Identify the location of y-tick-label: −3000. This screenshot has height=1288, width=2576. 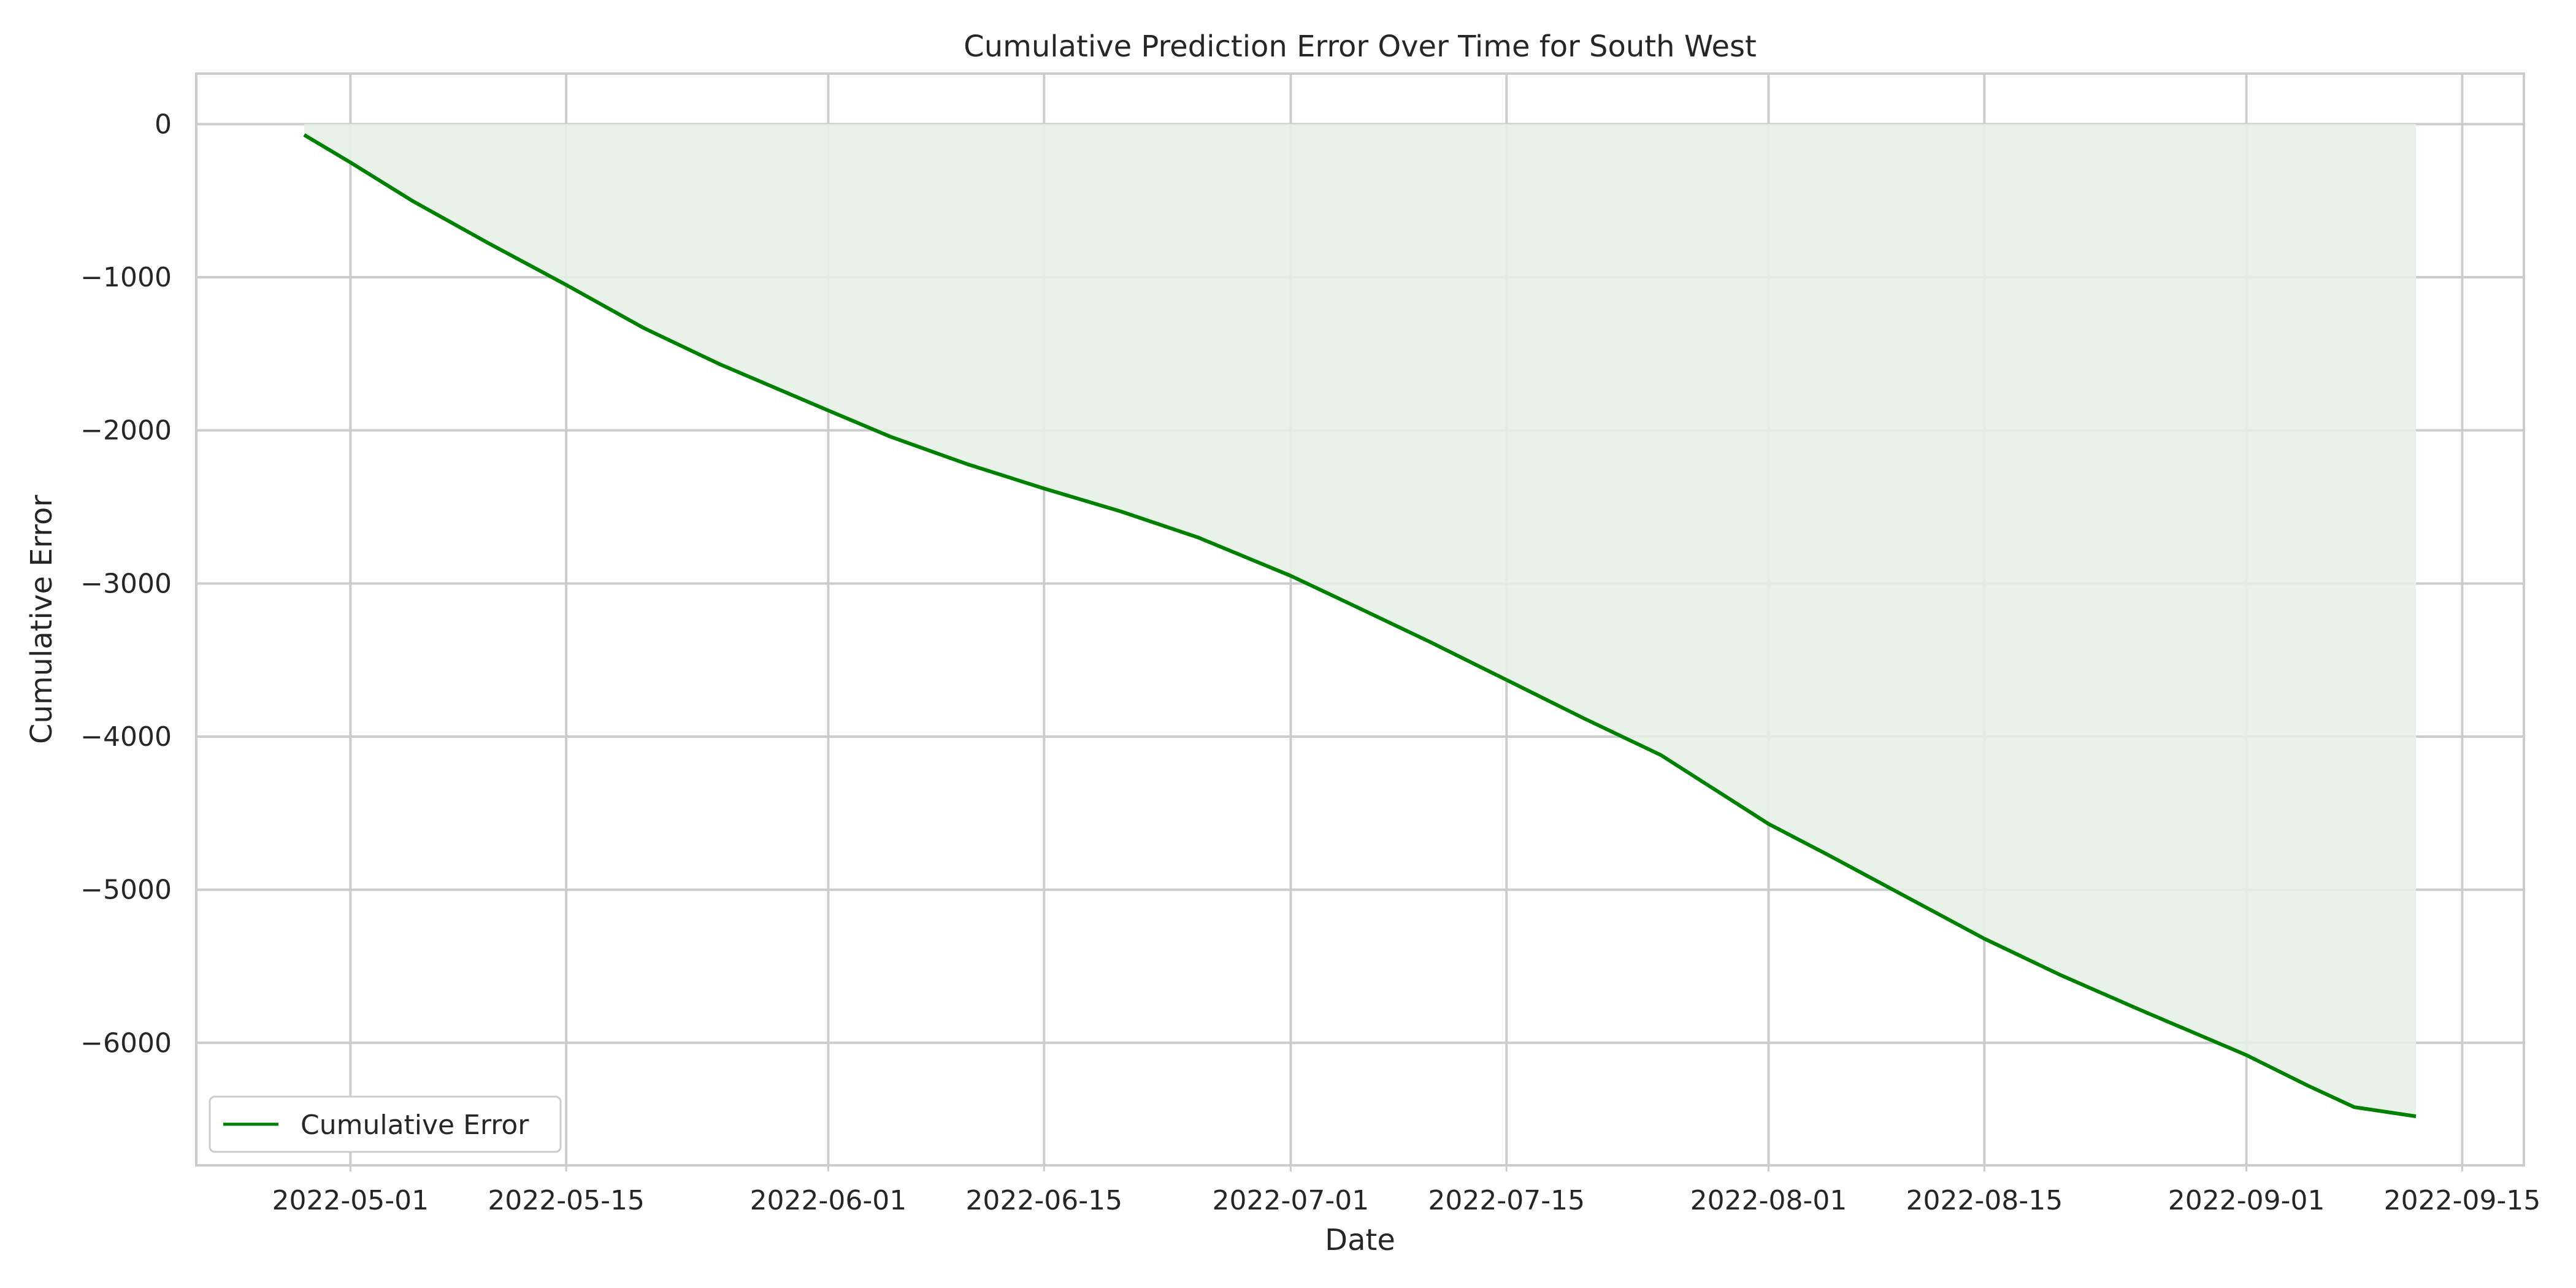
(126, 583).